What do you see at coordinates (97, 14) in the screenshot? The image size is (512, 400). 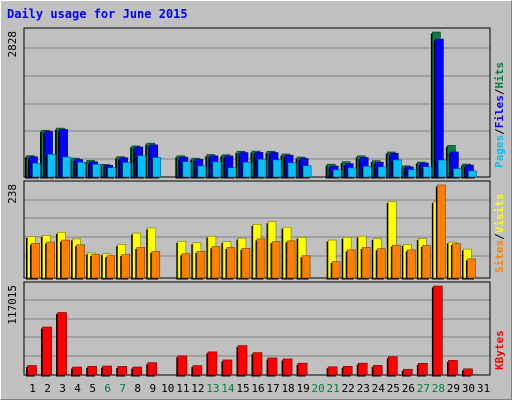 I see `chart-title: Daily usage for June 2015` at bounding box center [97, 14].